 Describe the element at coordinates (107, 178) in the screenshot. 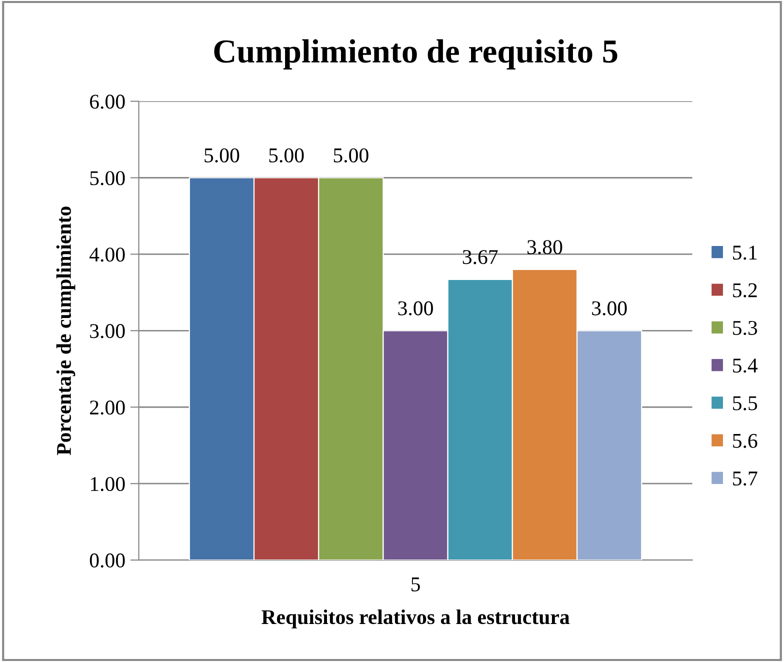

I see `y-tick-label: 5.00` at that location.